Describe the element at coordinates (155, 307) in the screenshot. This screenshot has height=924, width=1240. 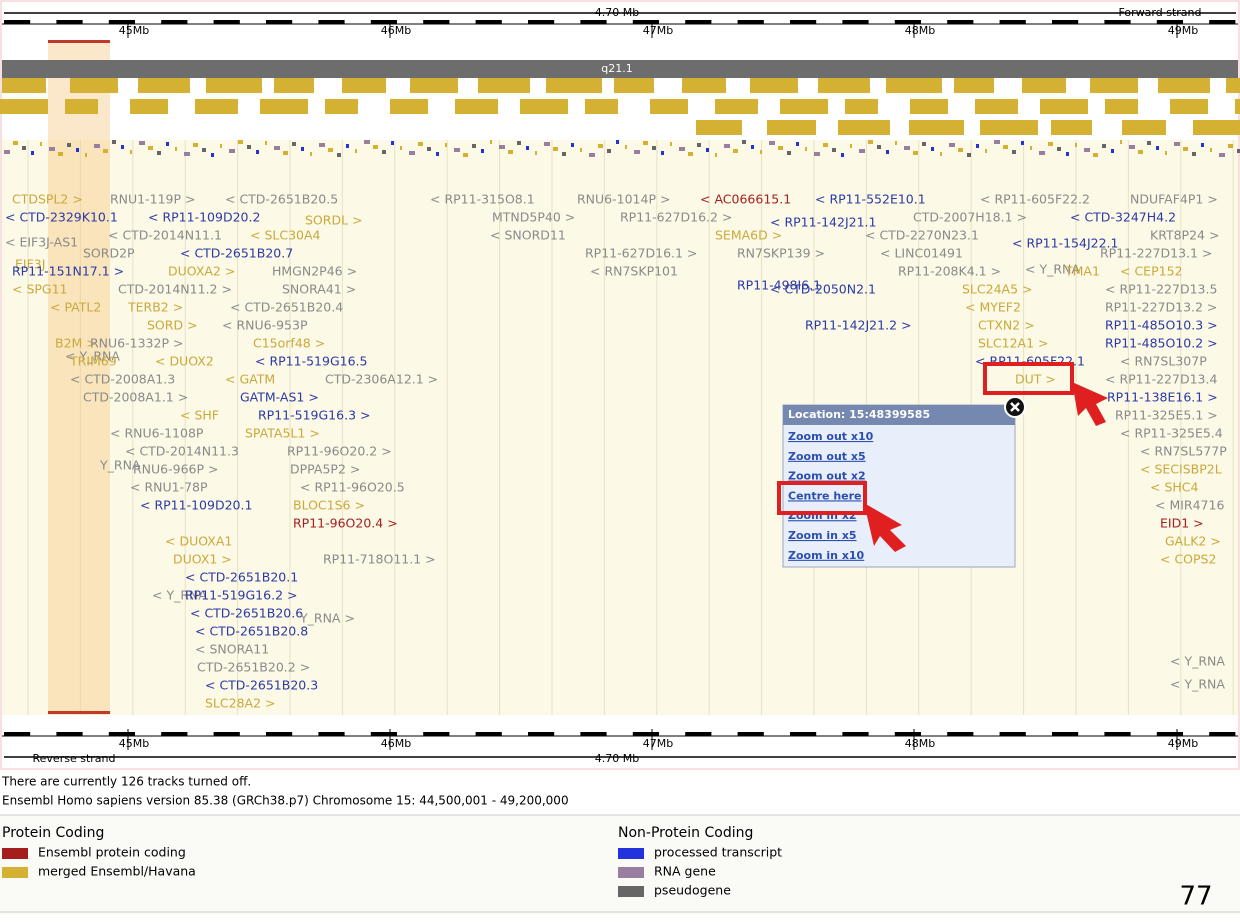
I see `gene-label: TERB2 >` at that location.